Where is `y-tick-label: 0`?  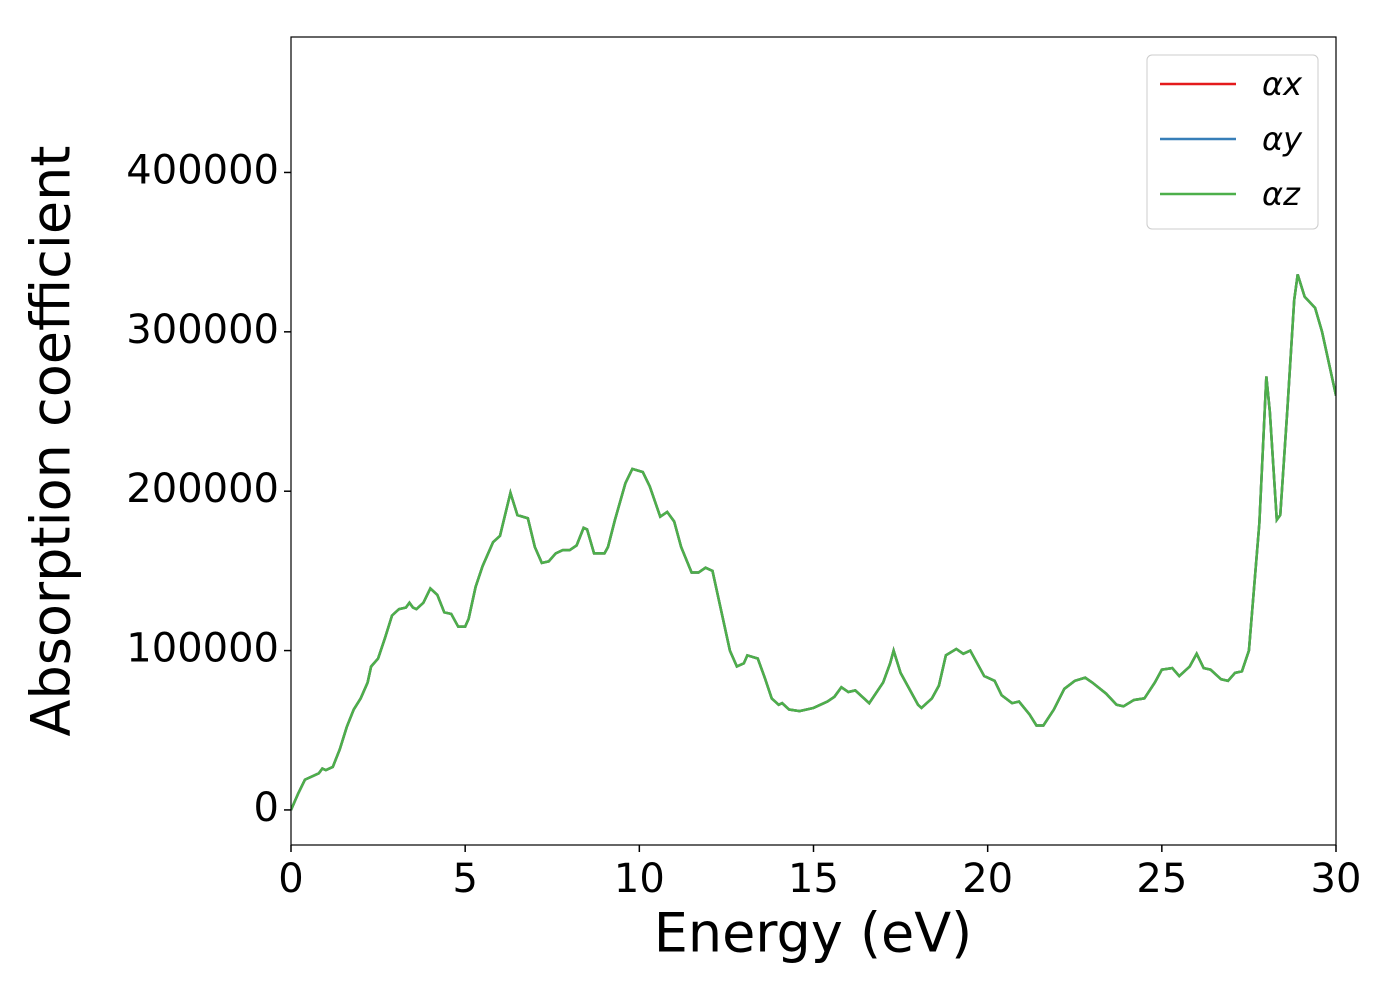
y-tick-label: 0 is located at coordinates (266, 808).